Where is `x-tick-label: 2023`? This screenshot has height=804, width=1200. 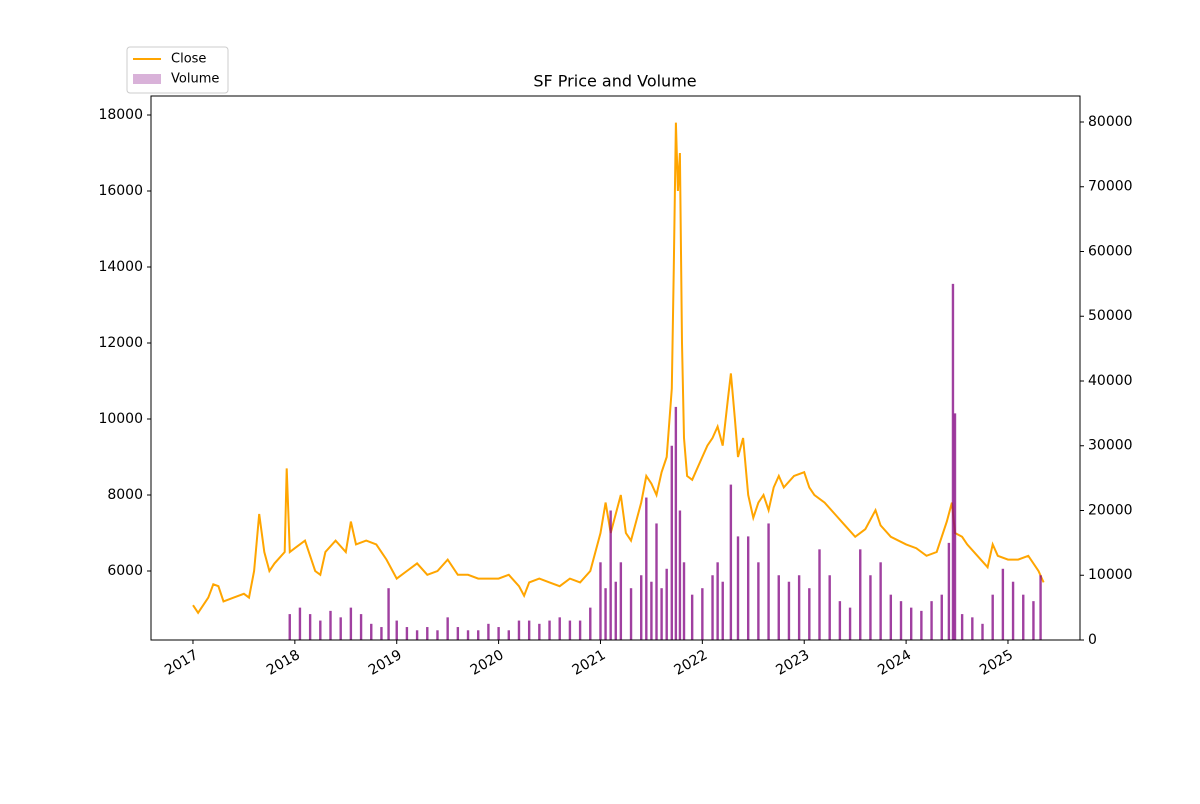 x-tick-label: 2023 is located at coordinates (792, 663).